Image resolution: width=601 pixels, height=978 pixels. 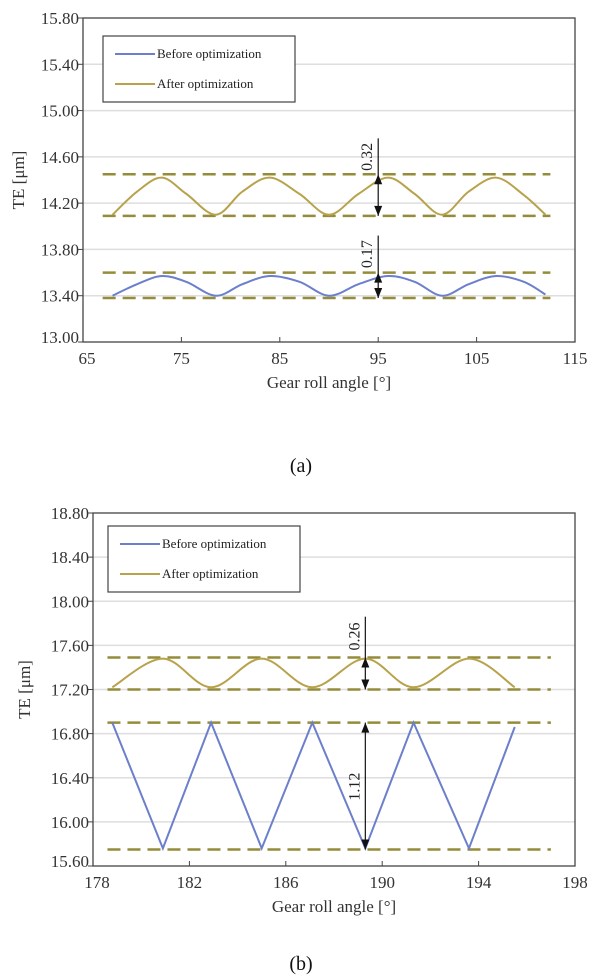 What do you see at coordinates (60, 203) in the screenshot?
I see `y-tick-label: 14.20` at bounding box center [60, 203].